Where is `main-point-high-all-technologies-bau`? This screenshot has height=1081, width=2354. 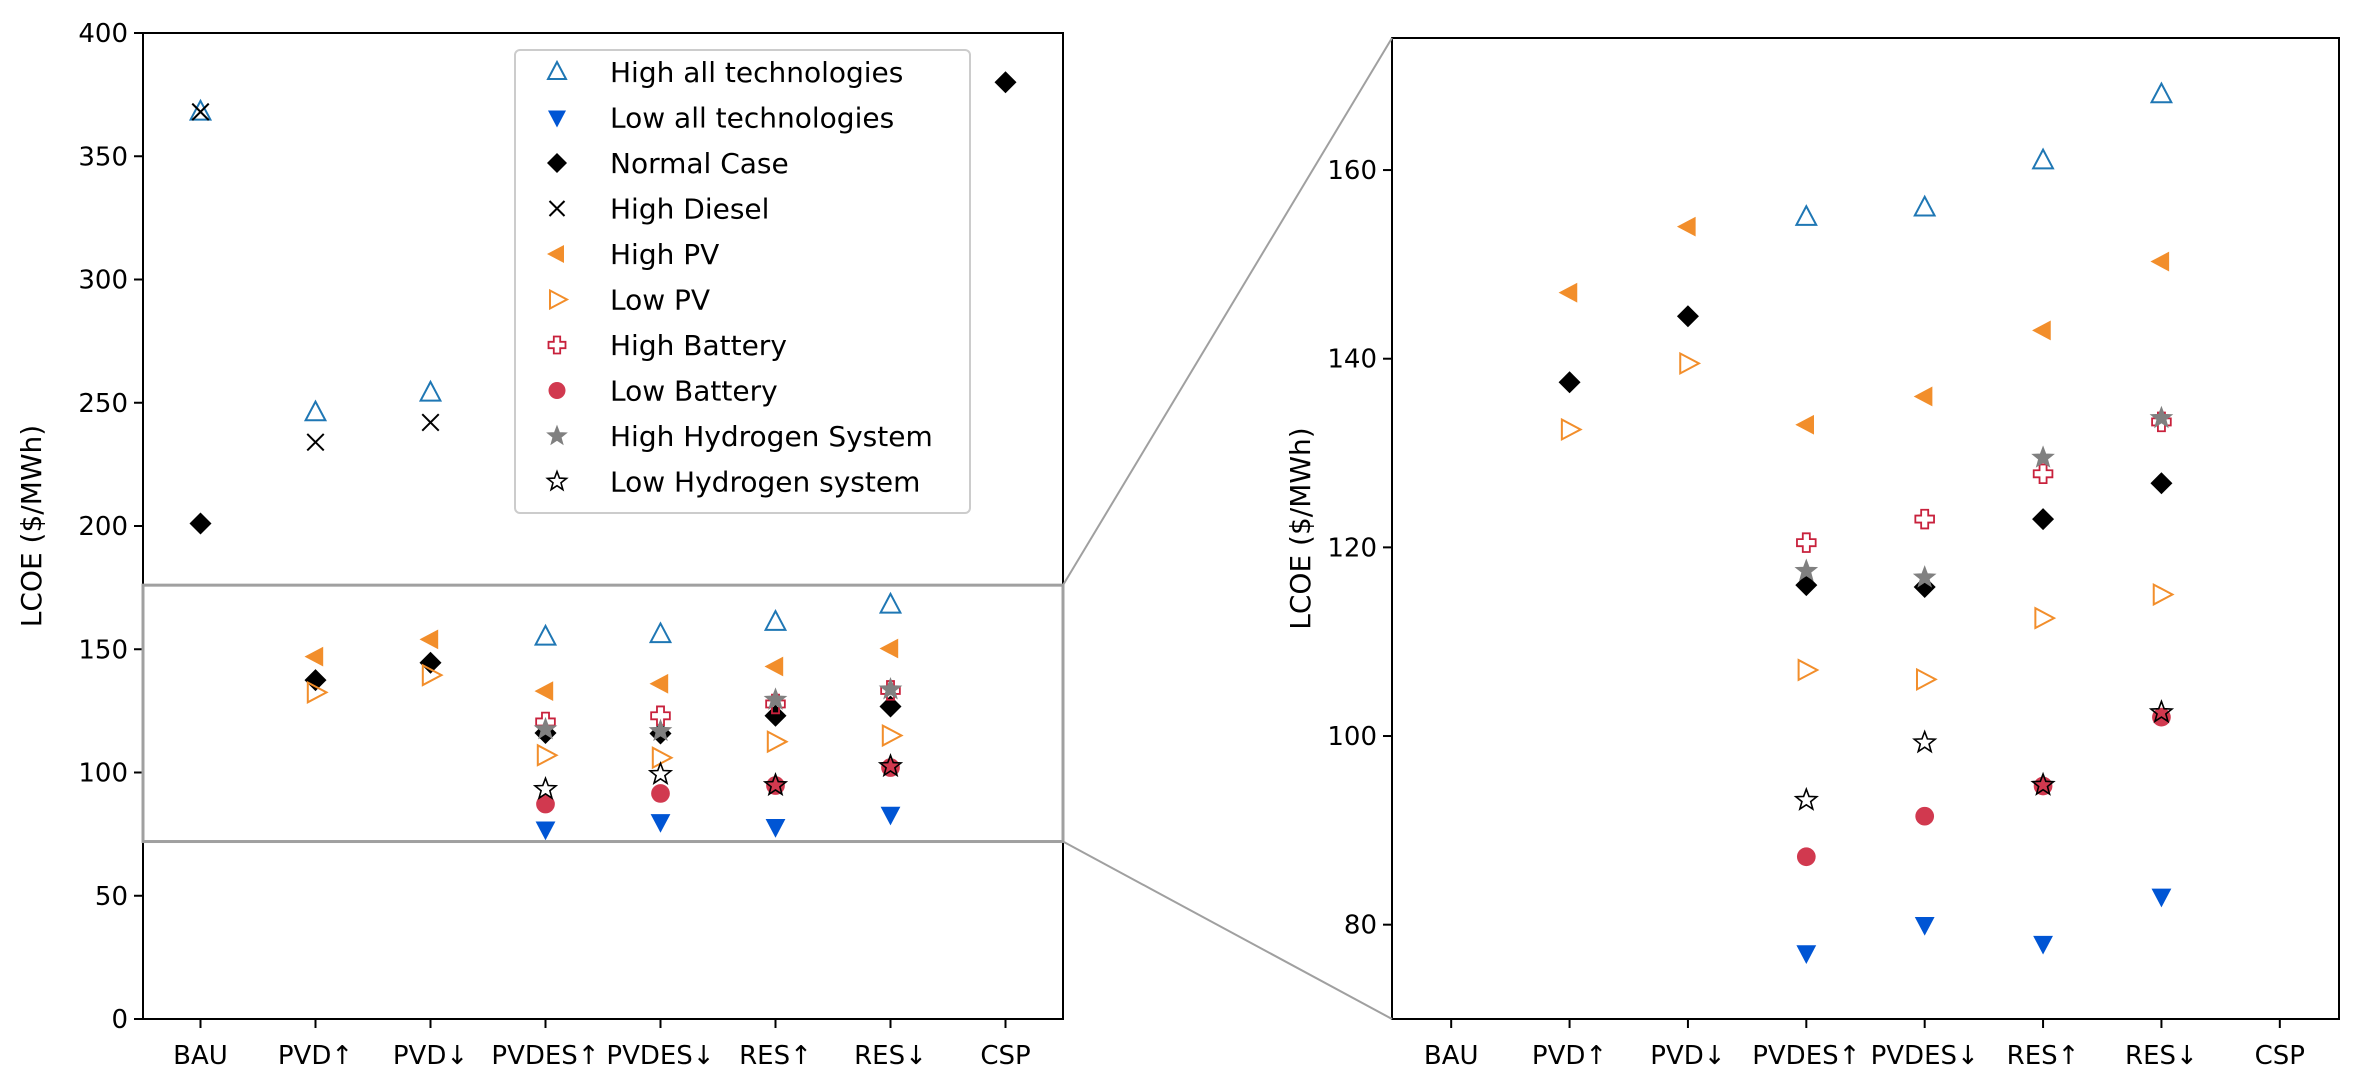
main-point-high-all-technologies-bau is located at coordinates (200, 109).